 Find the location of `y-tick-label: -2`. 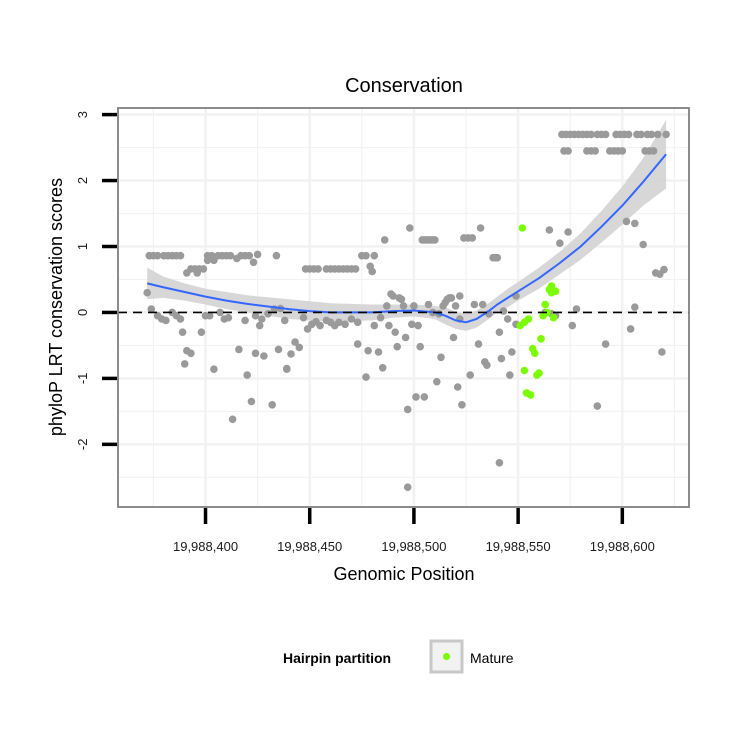

y-tick-label: -2 is located at coordinates (82, 445).